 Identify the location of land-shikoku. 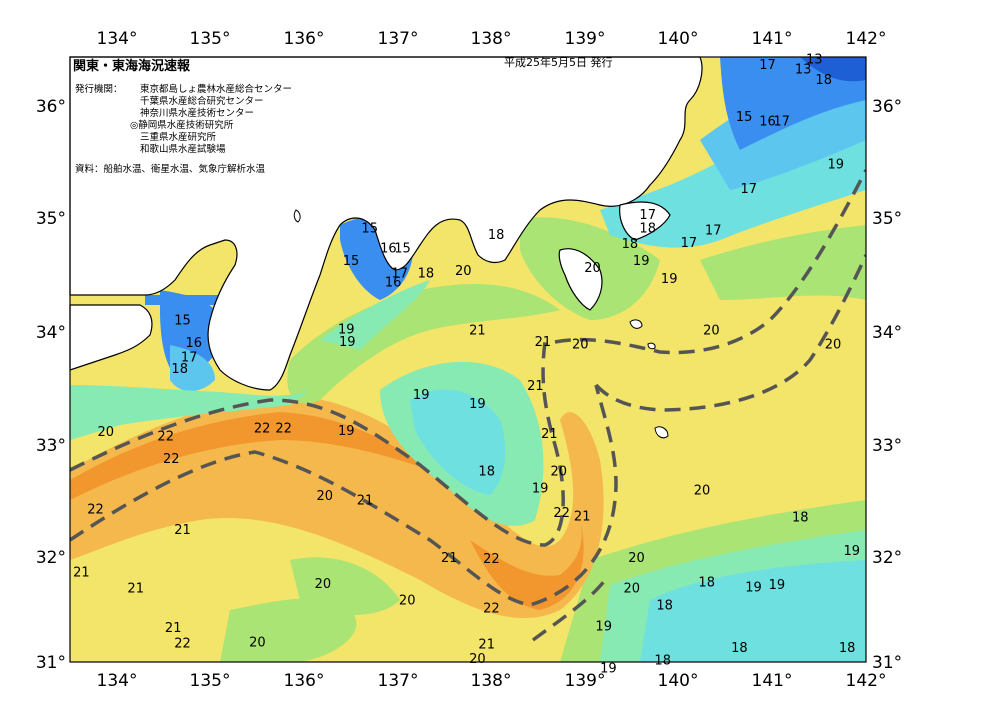
(111, 337).